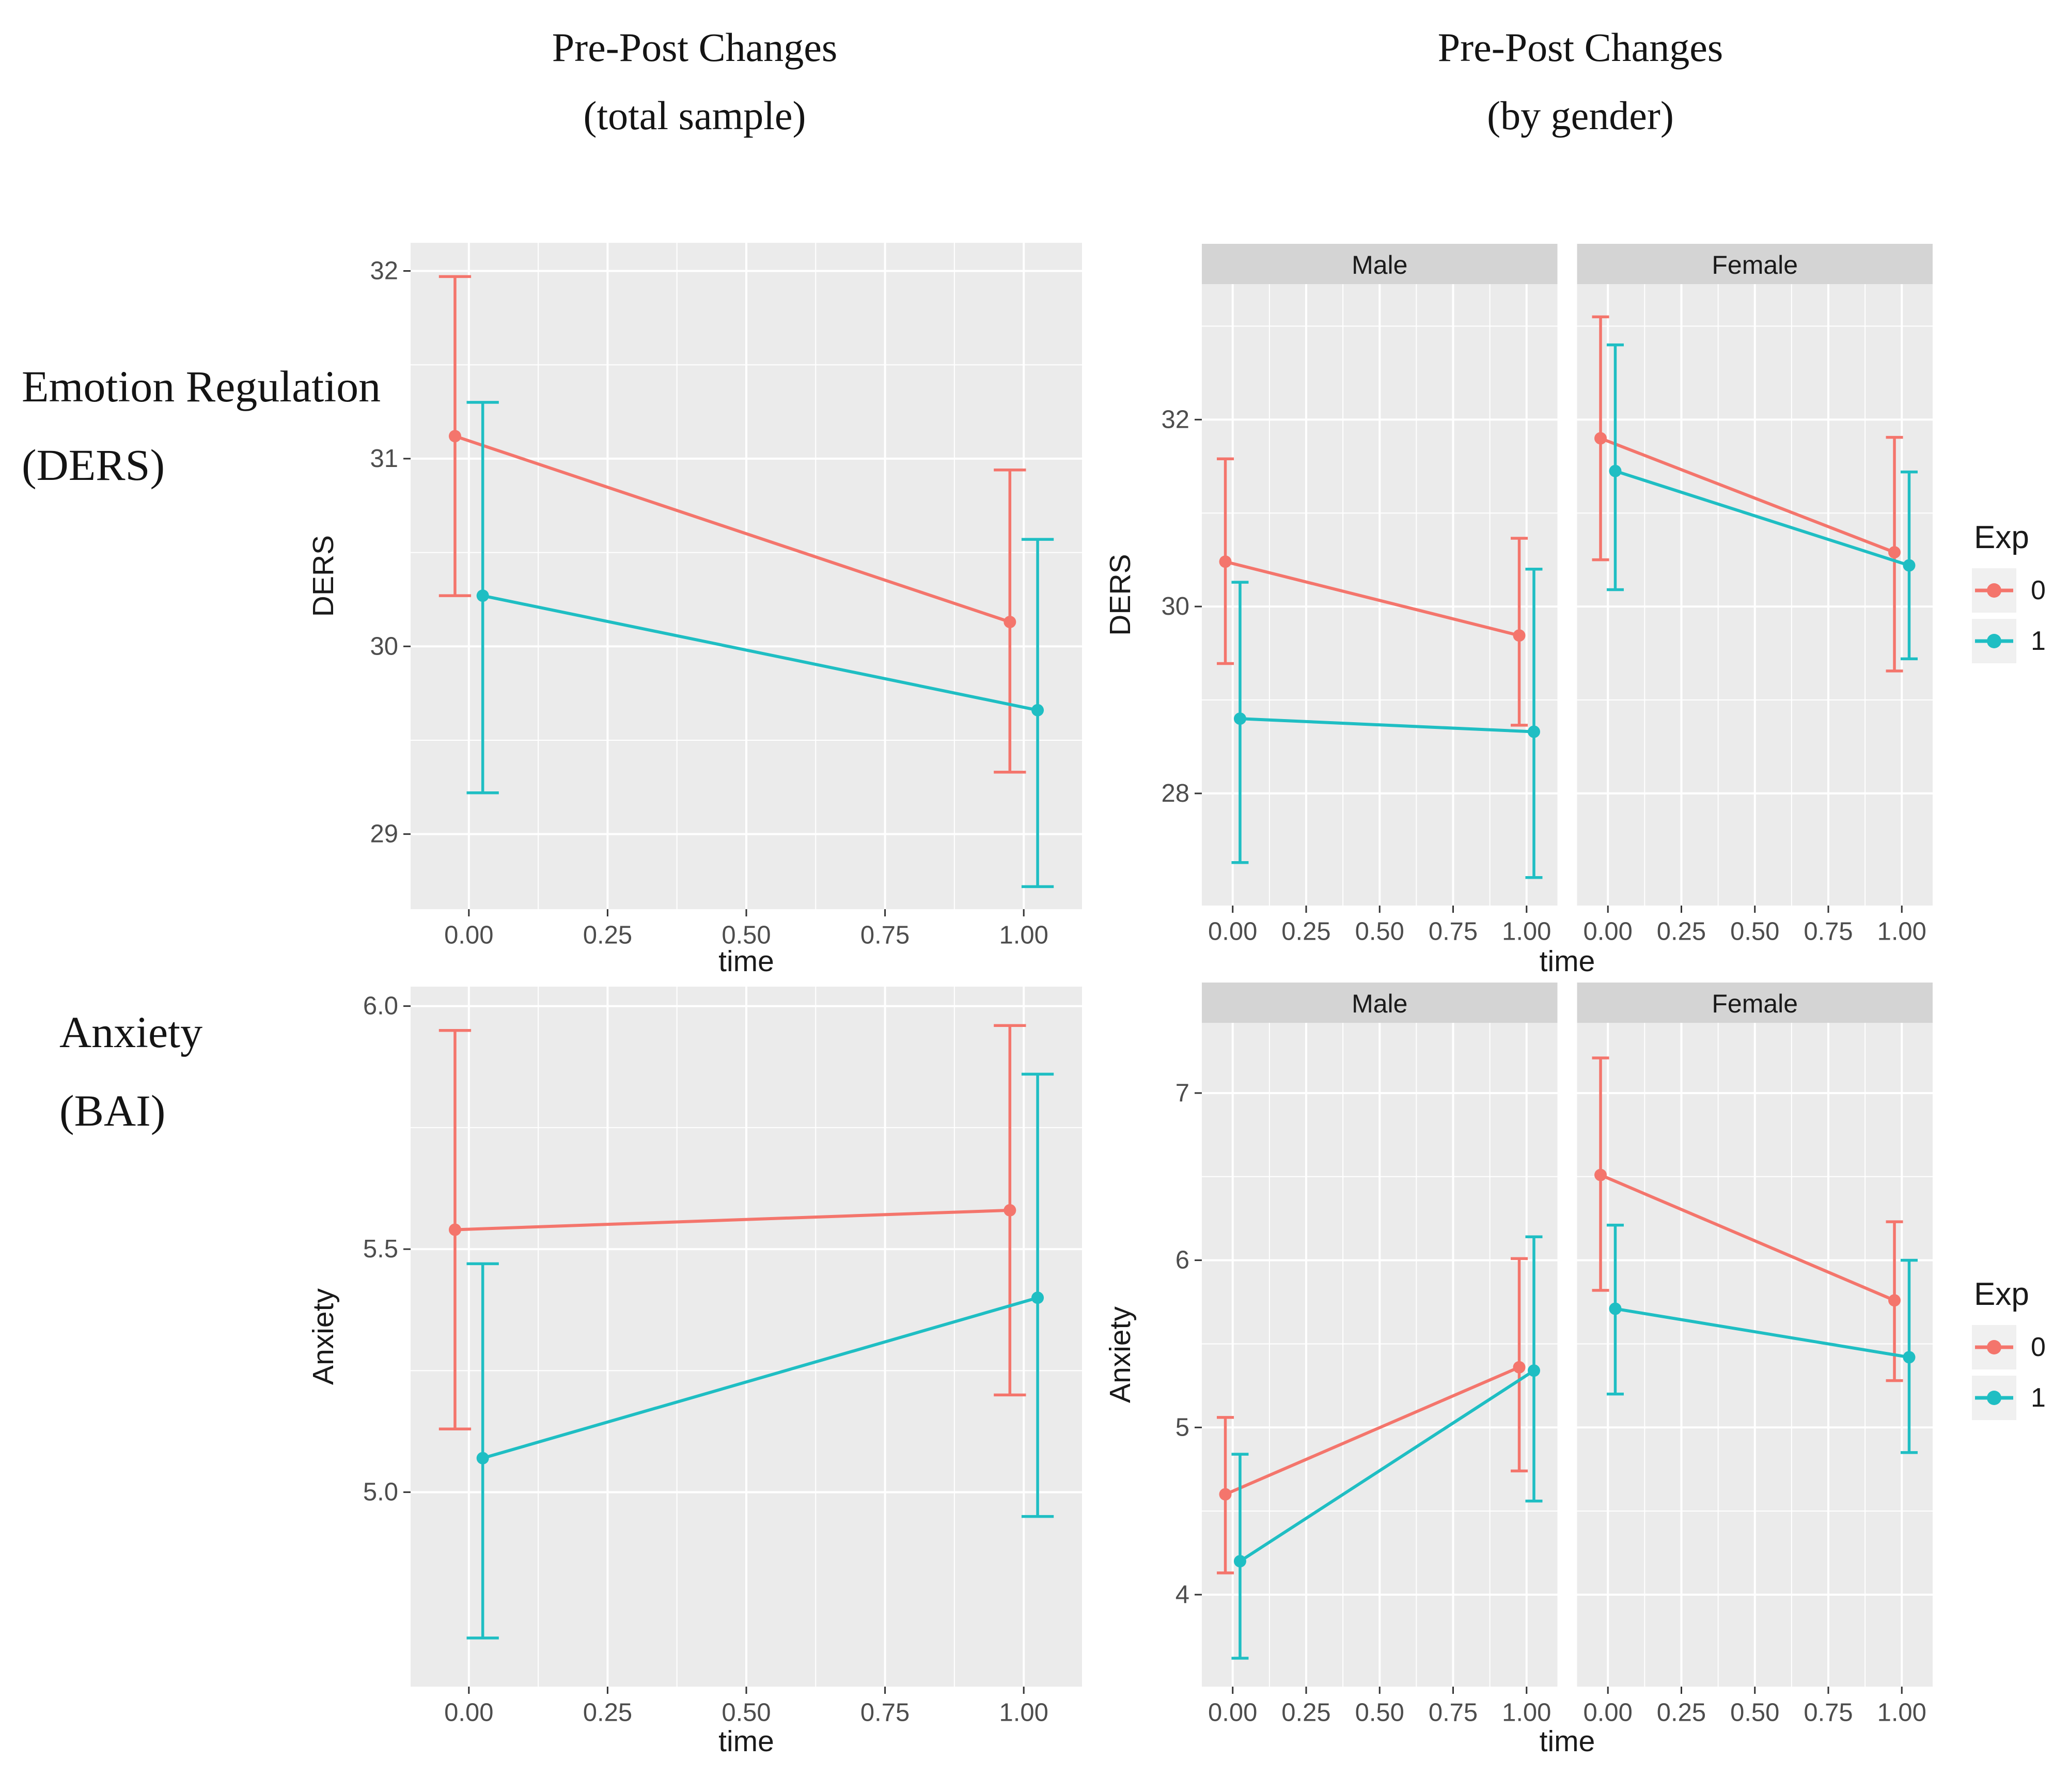  Describe the element at coordinates (384, 459) in the screenshot. I see `y-tick-label: 31` at that location.